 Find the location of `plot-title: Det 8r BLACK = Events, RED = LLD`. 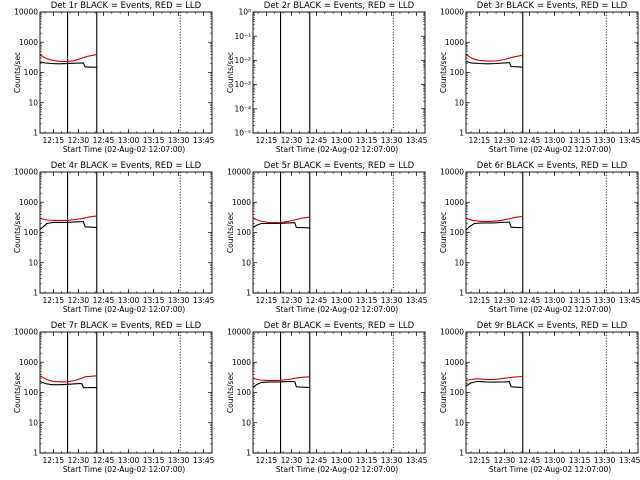

plot-title: Det 8r BLACK = Events, RED = LLD is located at coordinates (339, 326).